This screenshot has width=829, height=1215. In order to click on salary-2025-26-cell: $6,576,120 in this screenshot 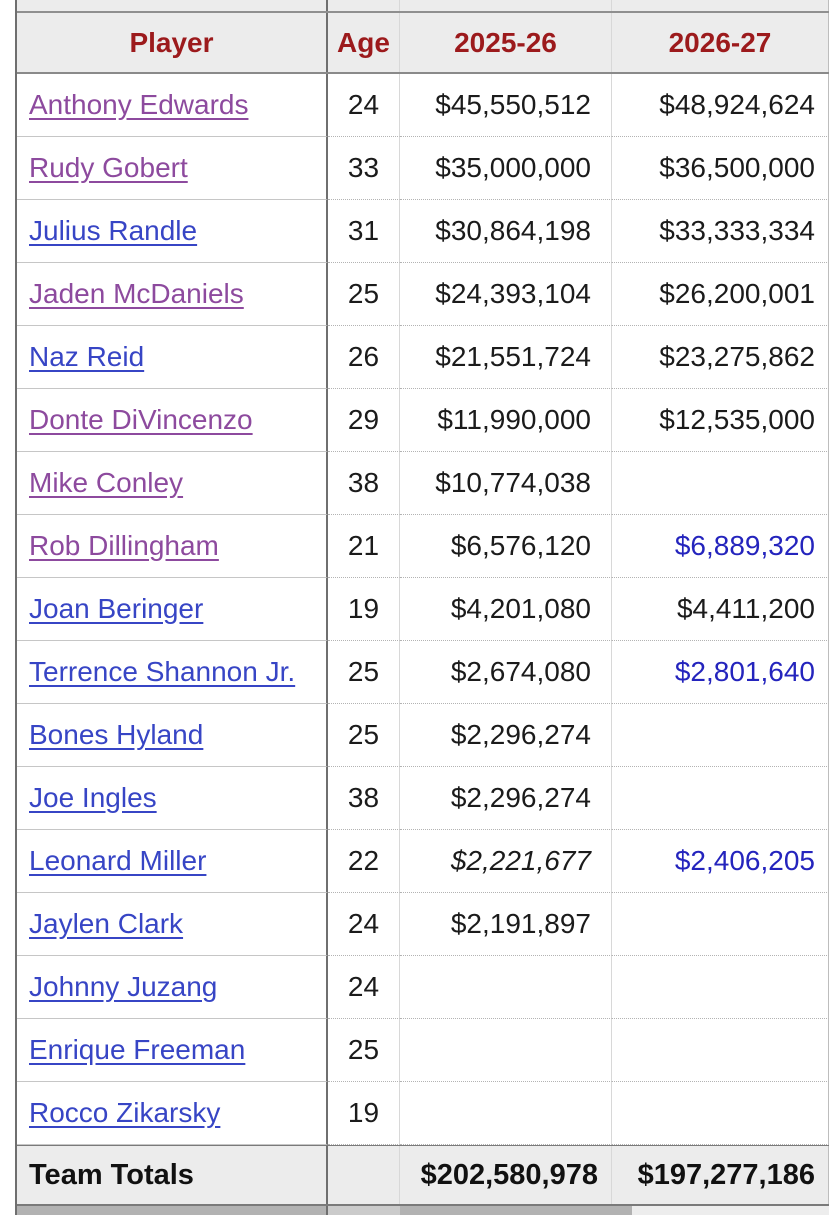, I will do `click(506, 546)`.